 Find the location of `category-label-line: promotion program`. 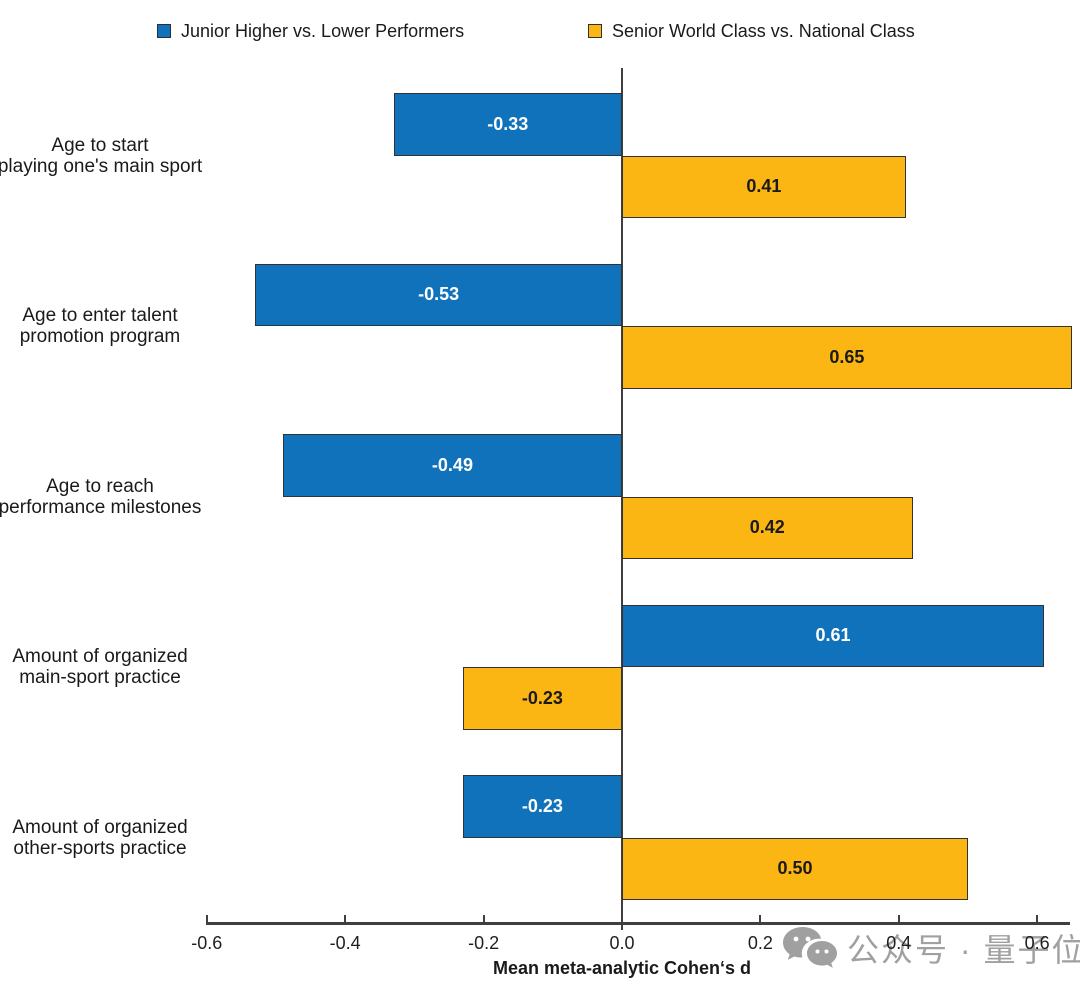

category-label-line: promotion program is located at coordinates (100, 336).